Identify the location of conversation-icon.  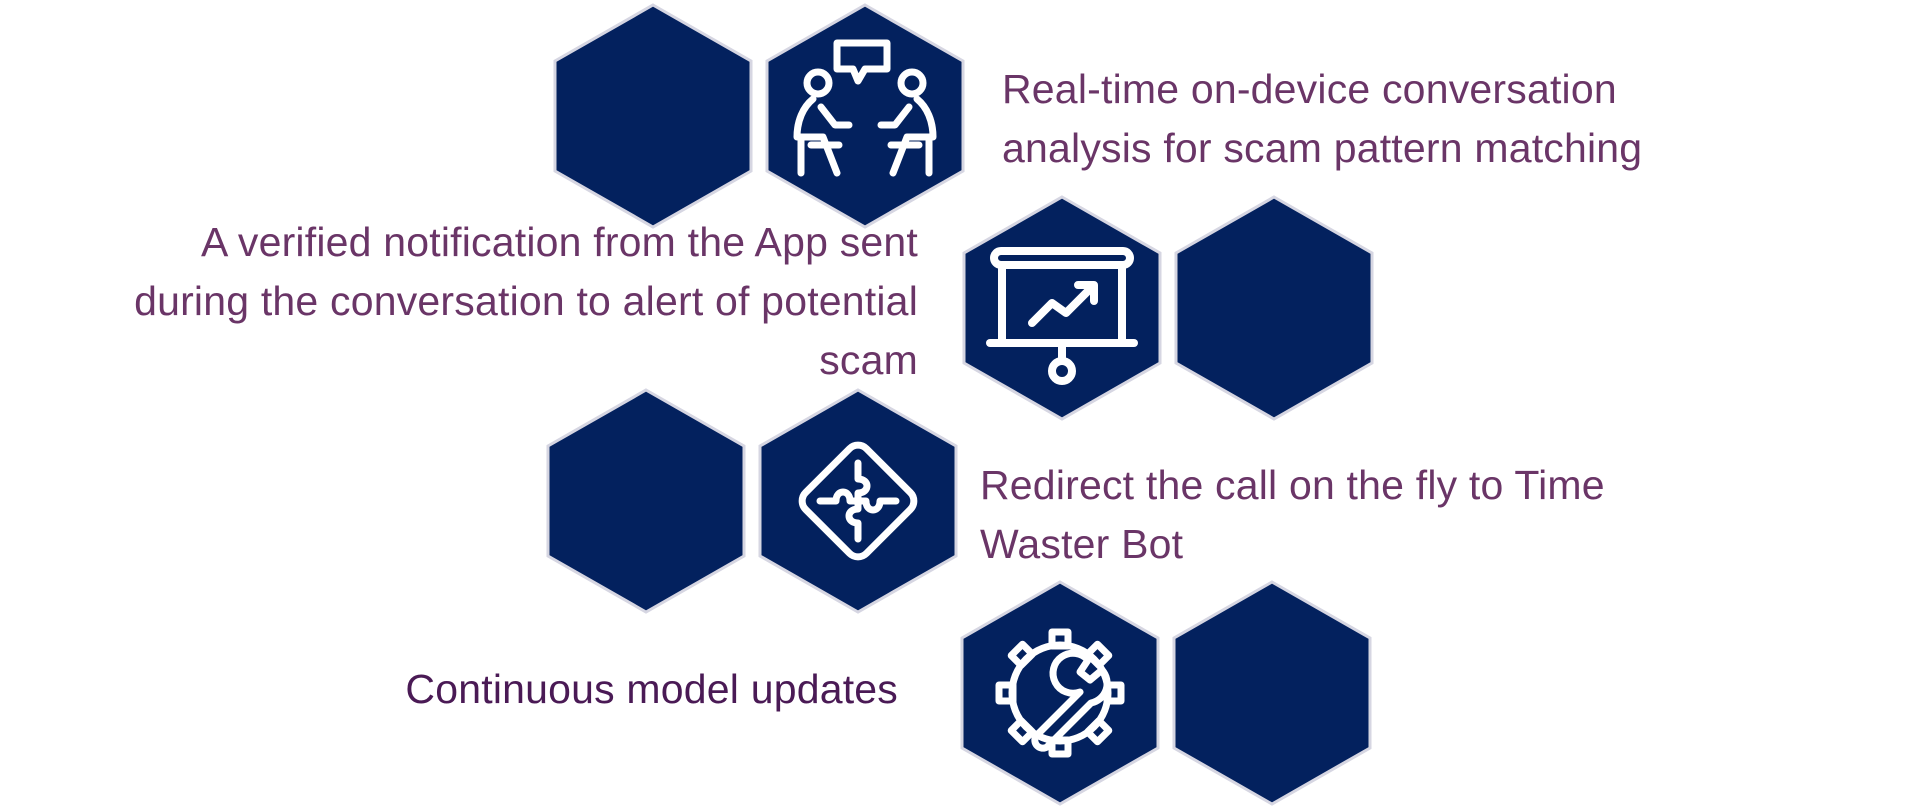
(865, 108).